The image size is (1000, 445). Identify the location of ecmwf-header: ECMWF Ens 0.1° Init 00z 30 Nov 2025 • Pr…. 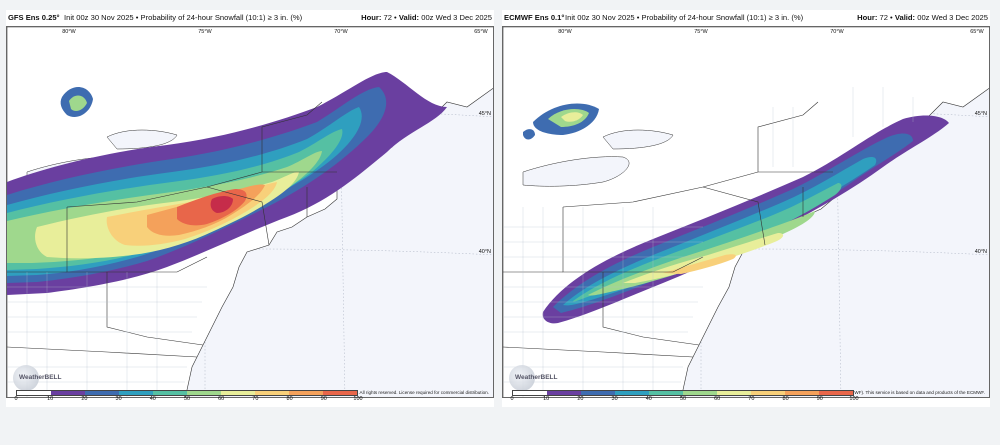
(746, 18).